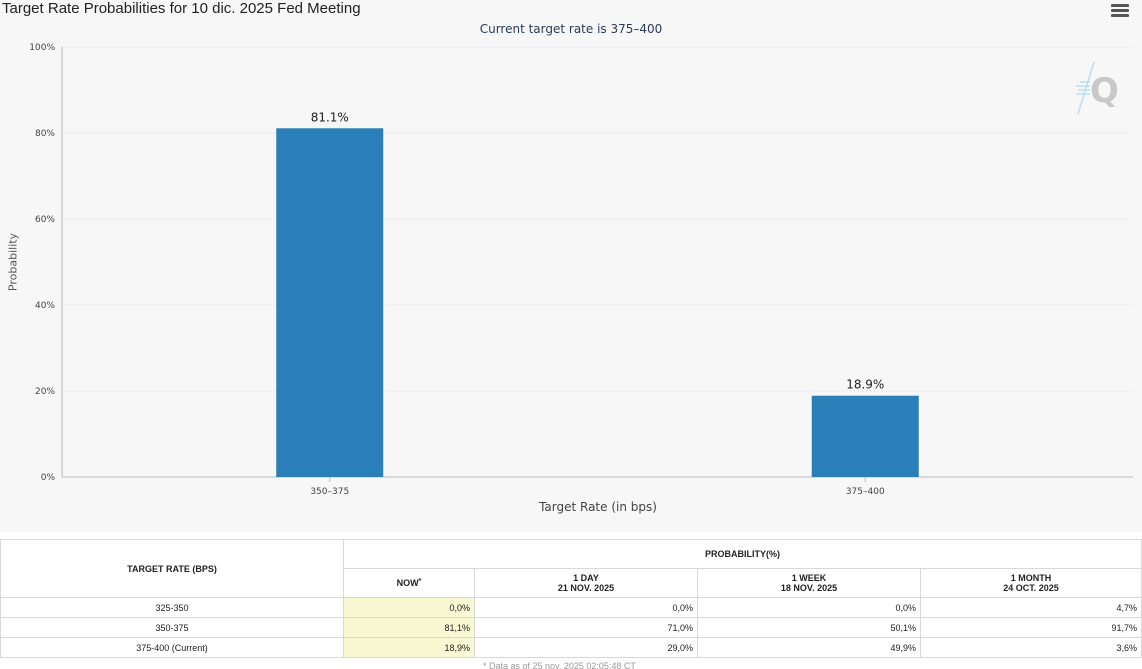  I want to click on col-header-target-rate: TARGET RATE (BPS), so click(172, 568).